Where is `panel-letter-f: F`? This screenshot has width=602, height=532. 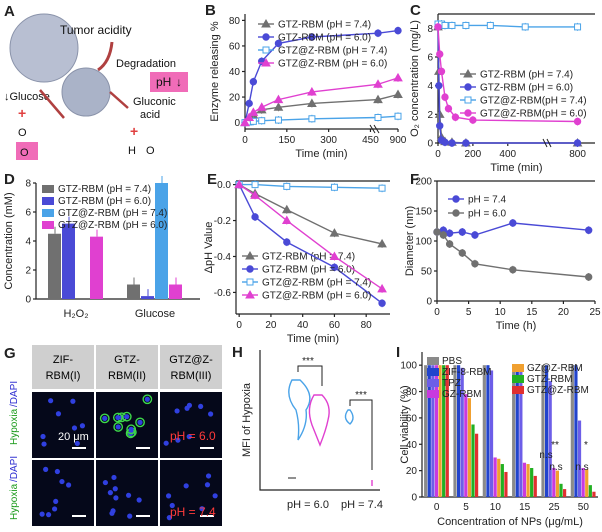
panel-letter-f: F is located at coordinates (414, 179).